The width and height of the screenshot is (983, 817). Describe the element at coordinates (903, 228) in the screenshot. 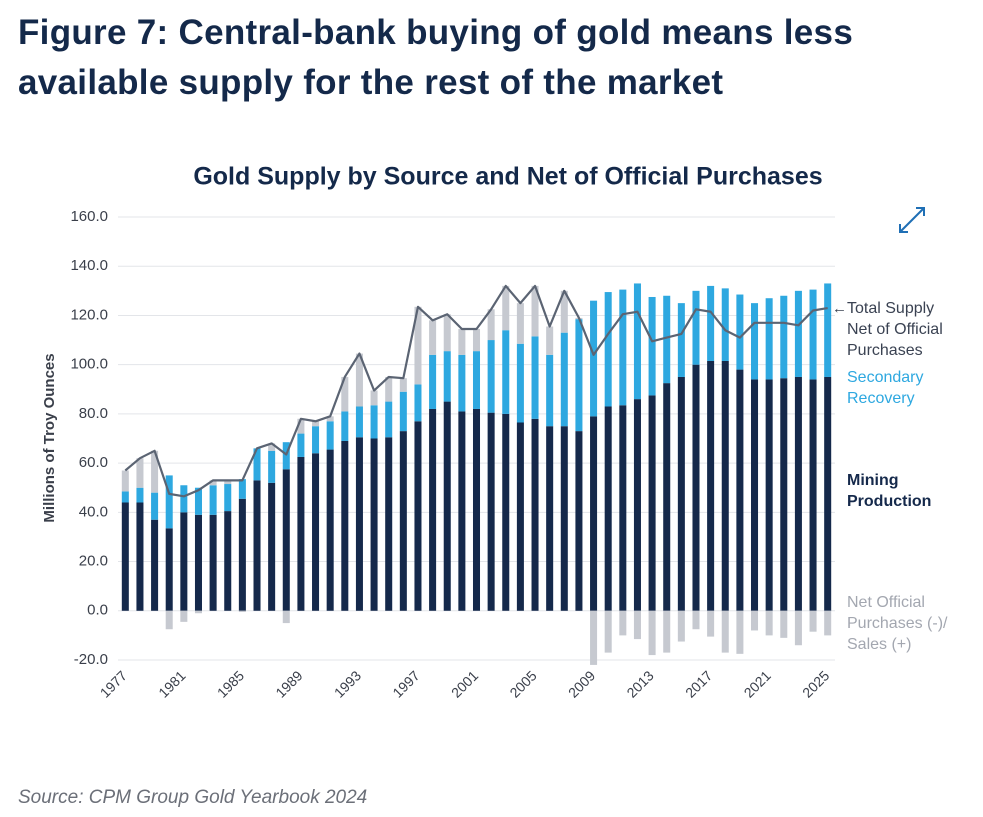

I see `expand-icon-tail` at that location.